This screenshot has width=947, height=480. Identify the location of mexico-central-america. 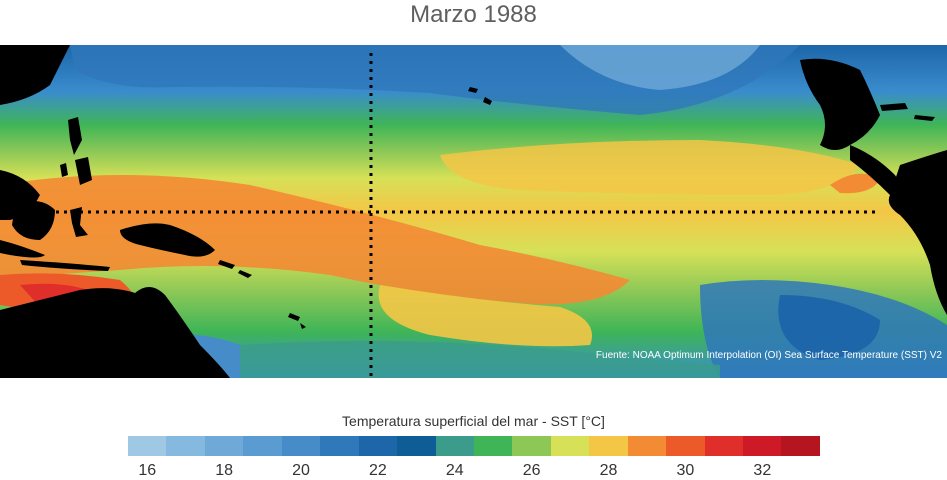
(840, 104).